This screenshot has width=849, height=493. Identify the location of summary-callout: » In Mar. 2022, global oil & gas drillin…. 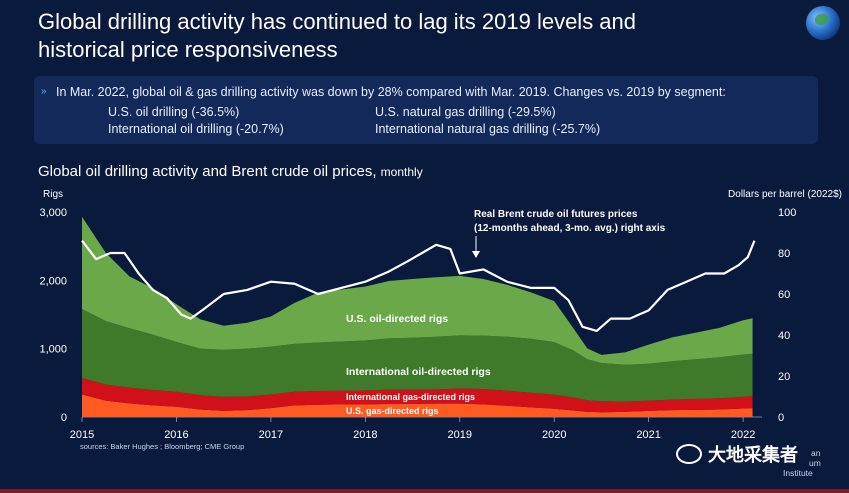
(426, 110).